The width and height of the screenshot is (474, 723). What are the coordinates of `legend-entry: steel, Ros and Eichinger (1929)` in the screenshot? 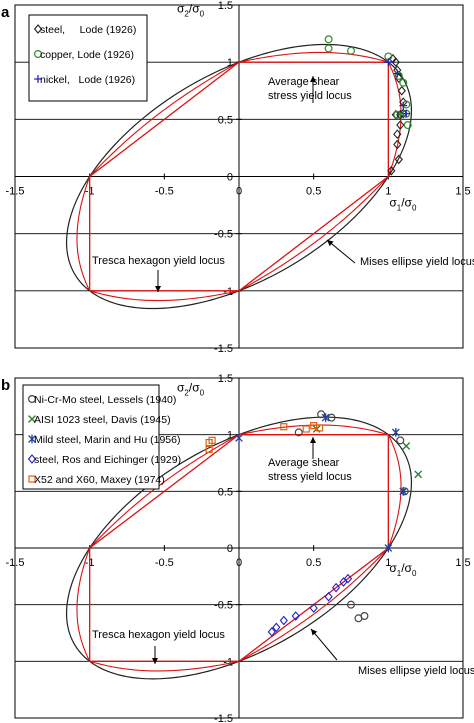 It's located at (107, 460).